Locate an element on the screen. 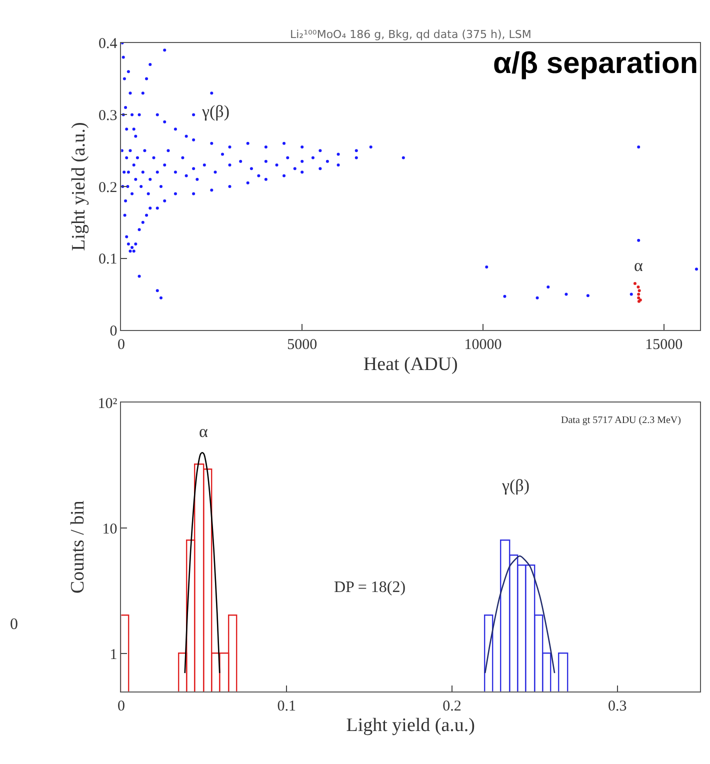 Image resolution: width=710 pixels, height=764 pixels. y-tick-label: 0.2 is located at coordinates (108, 188).